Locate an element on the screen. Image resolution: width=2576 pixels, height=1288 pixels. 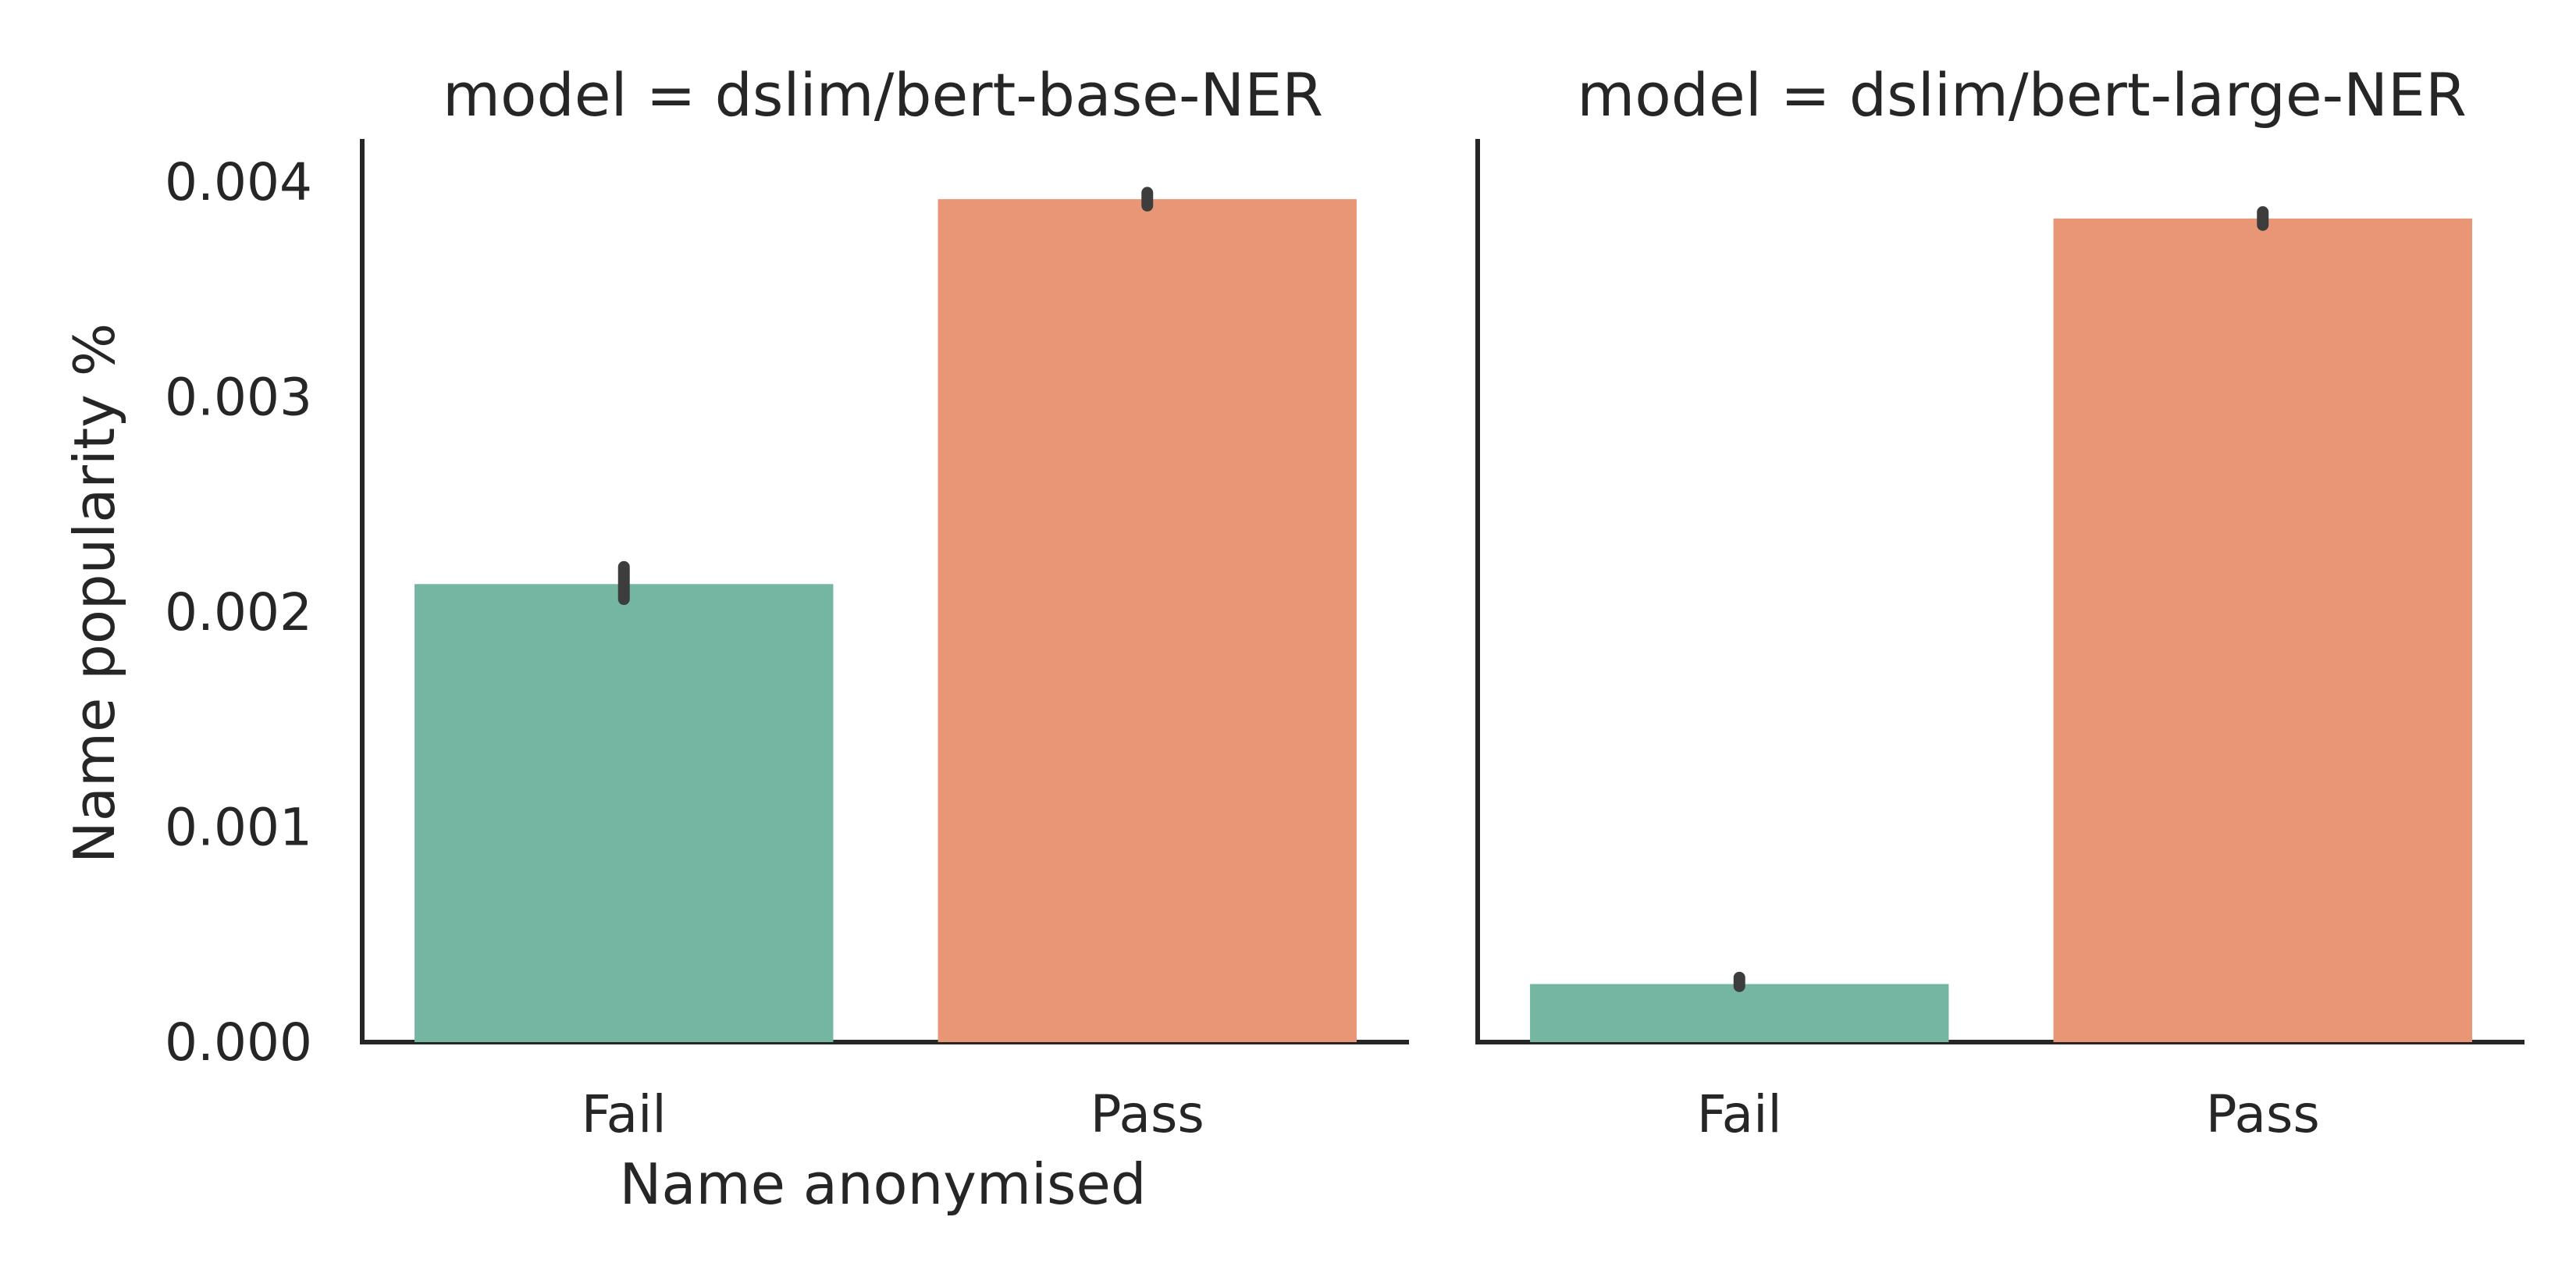
x-ticks-bert-large: Fail Pass is located at coordinates (2008, 1114).